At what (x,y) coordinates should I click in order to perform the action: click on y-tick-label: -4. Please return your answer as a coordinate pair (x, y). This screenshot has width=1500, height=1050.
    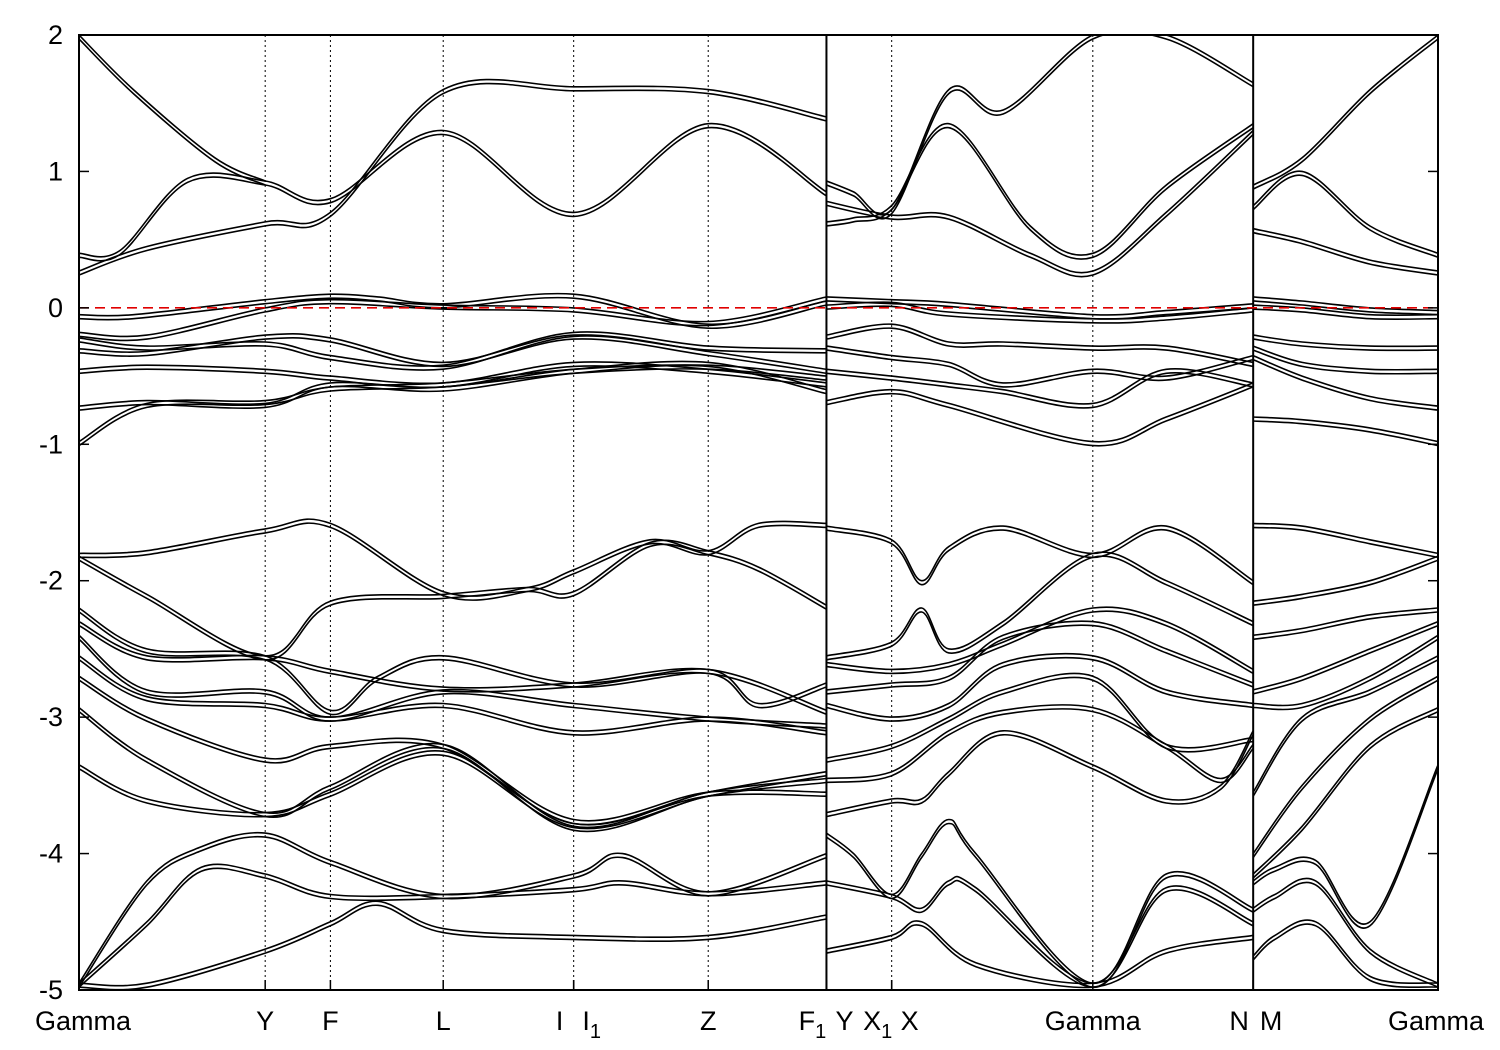
    Looking at the image, I should click on (51, 854).